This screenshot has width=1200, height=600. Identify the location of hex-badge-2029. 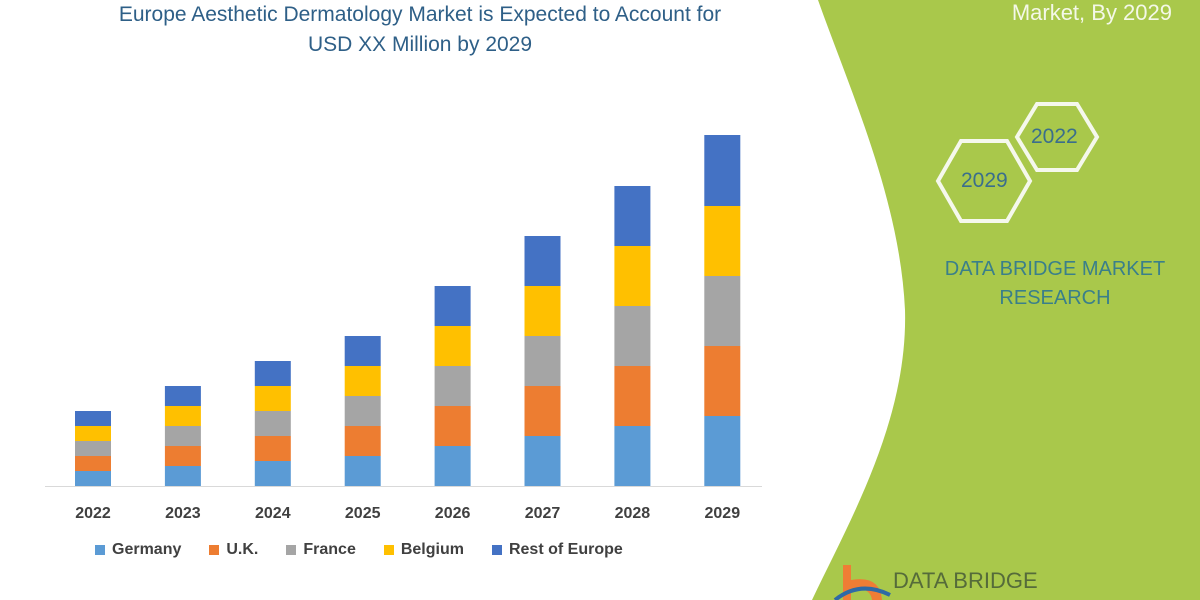
(984, 181).